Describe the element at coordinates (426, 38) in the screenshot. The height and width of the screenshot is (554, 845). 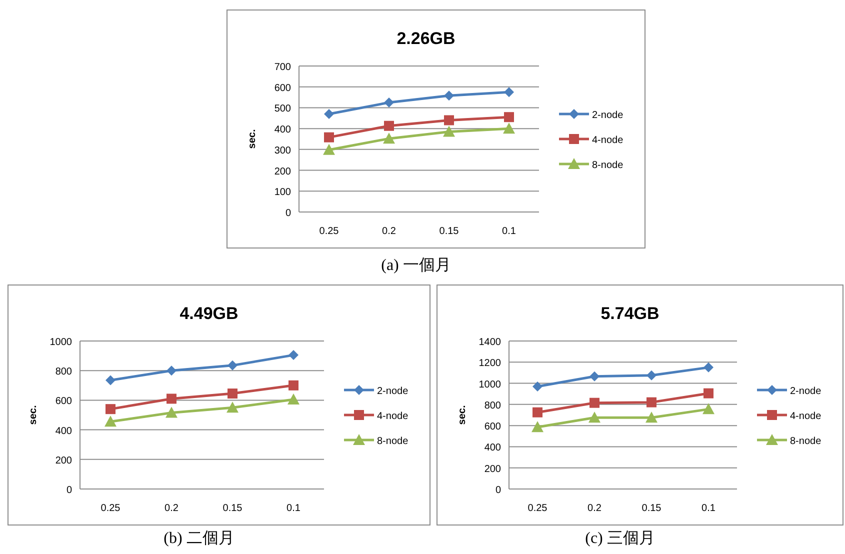
I see `chart-title: 2.26GB` at that location.